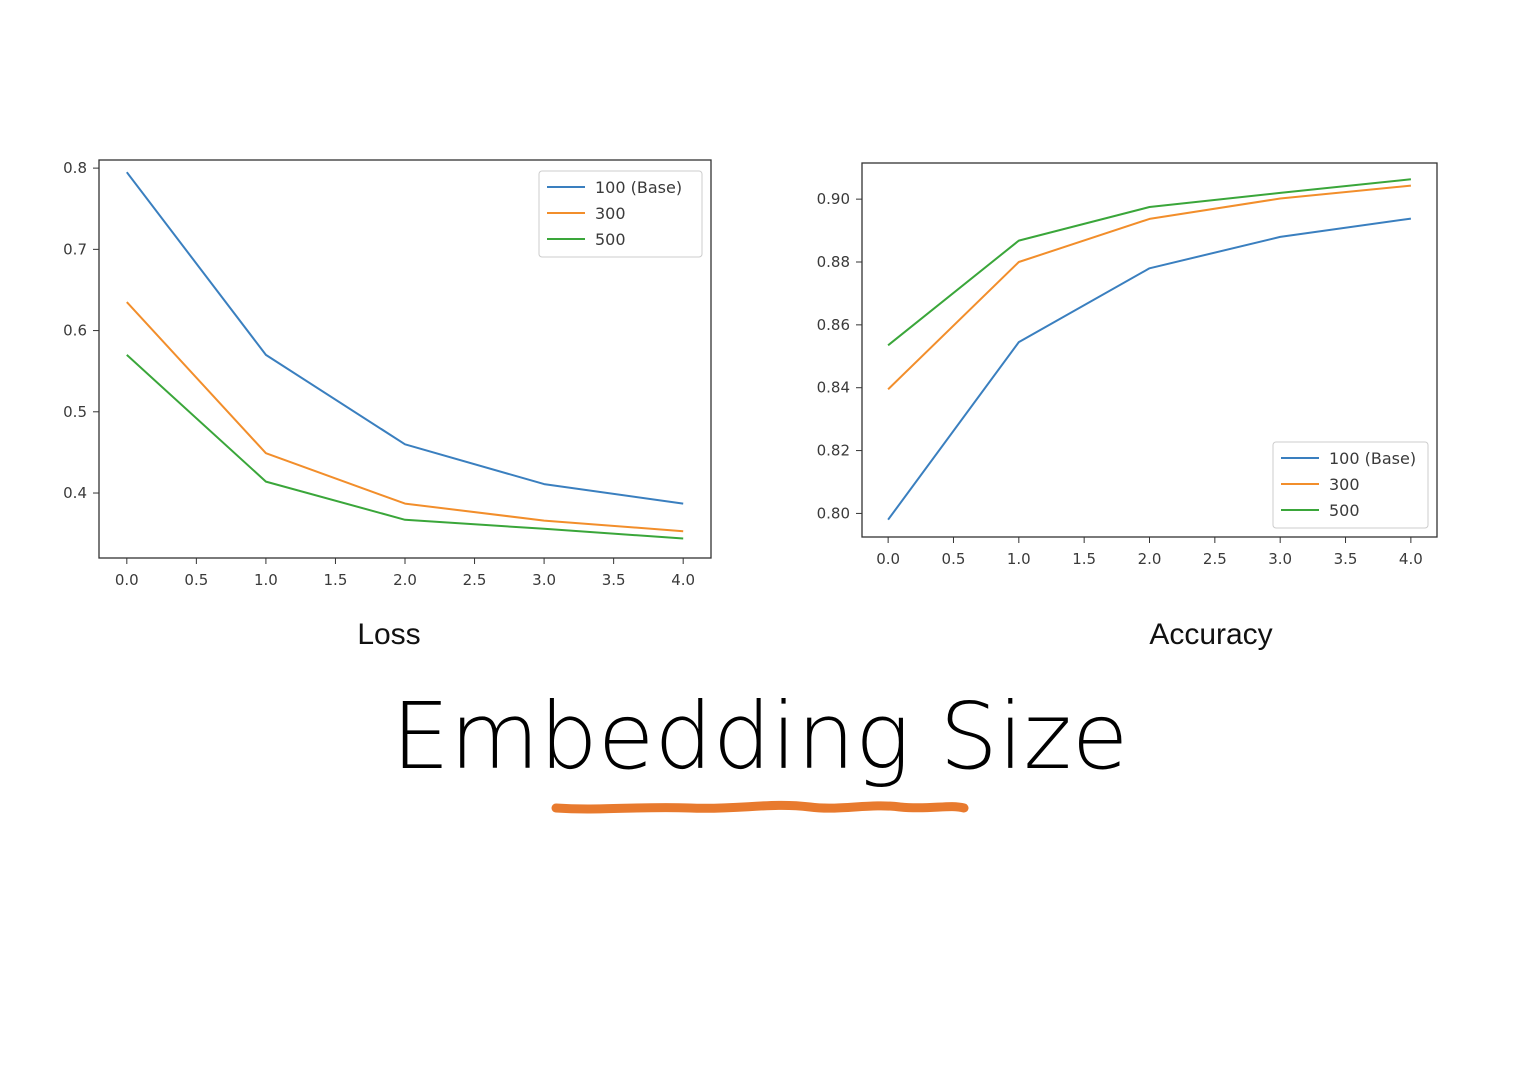  Describe the element at coordinates (75, 249) in the screenshot. I see `y-tick-label: 0.7` at that location.